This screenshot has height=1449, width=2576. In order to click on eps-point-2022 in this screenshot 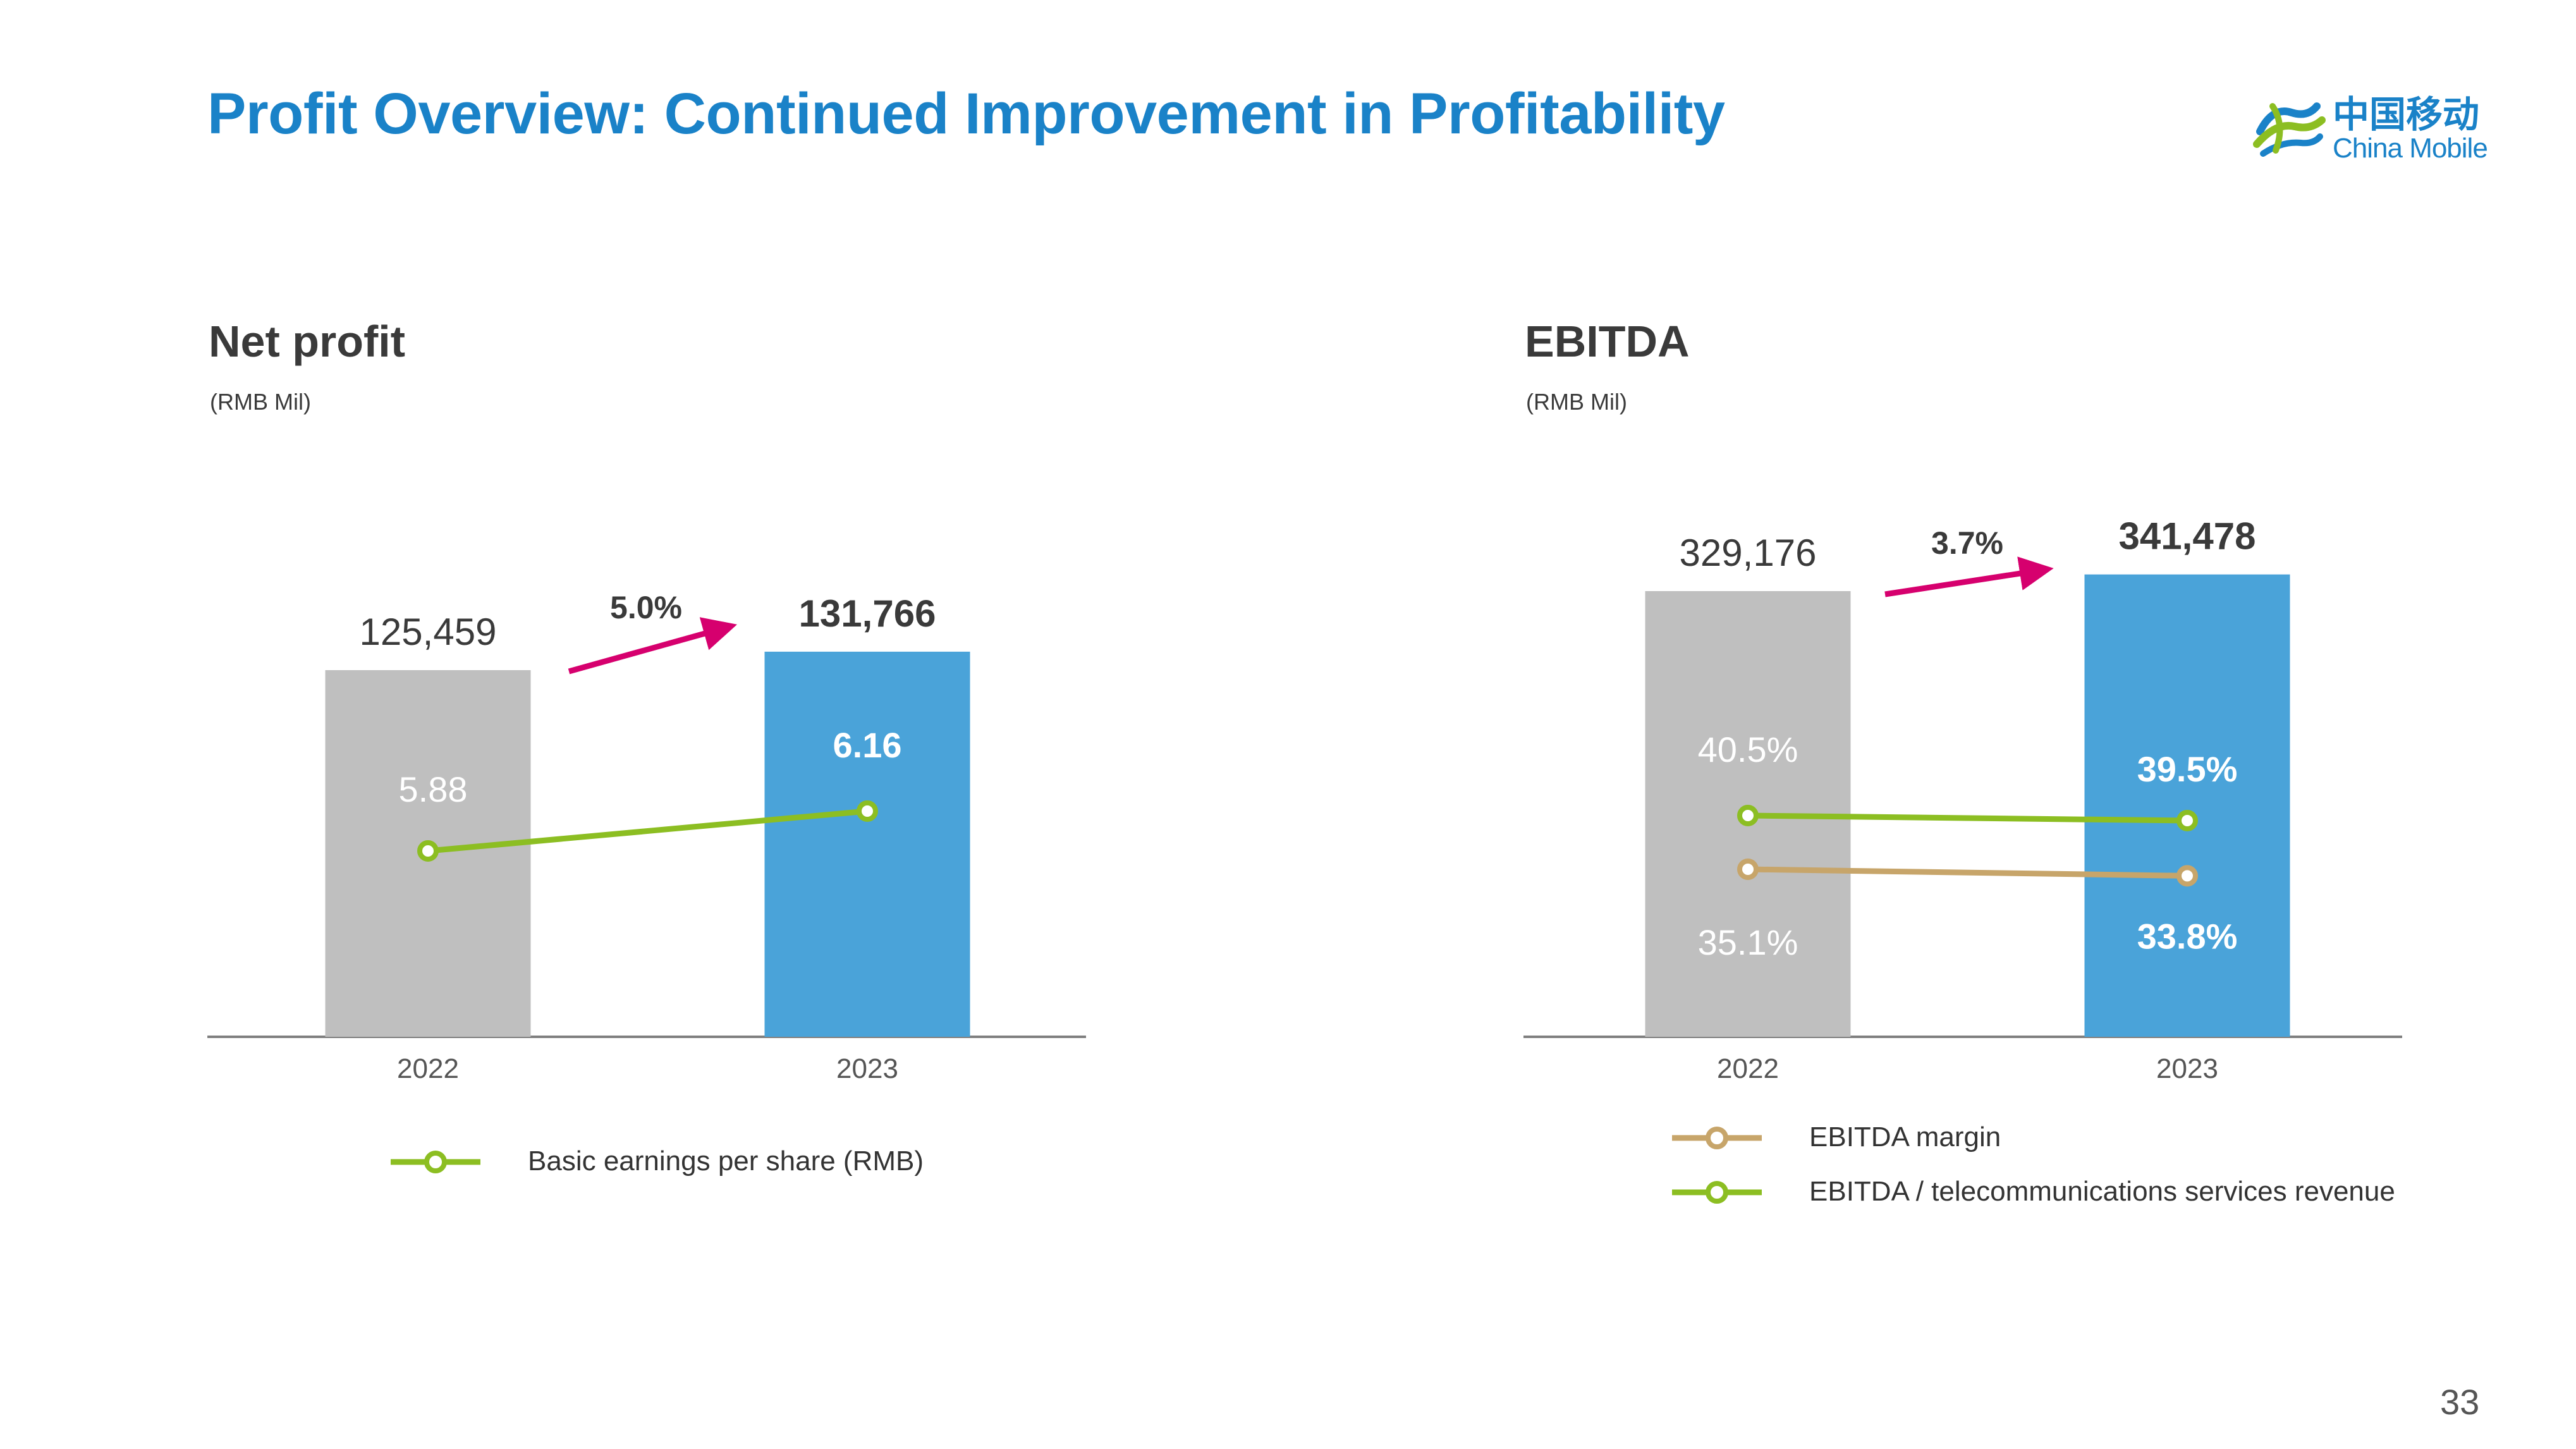, I will do `click(428, 851)`.